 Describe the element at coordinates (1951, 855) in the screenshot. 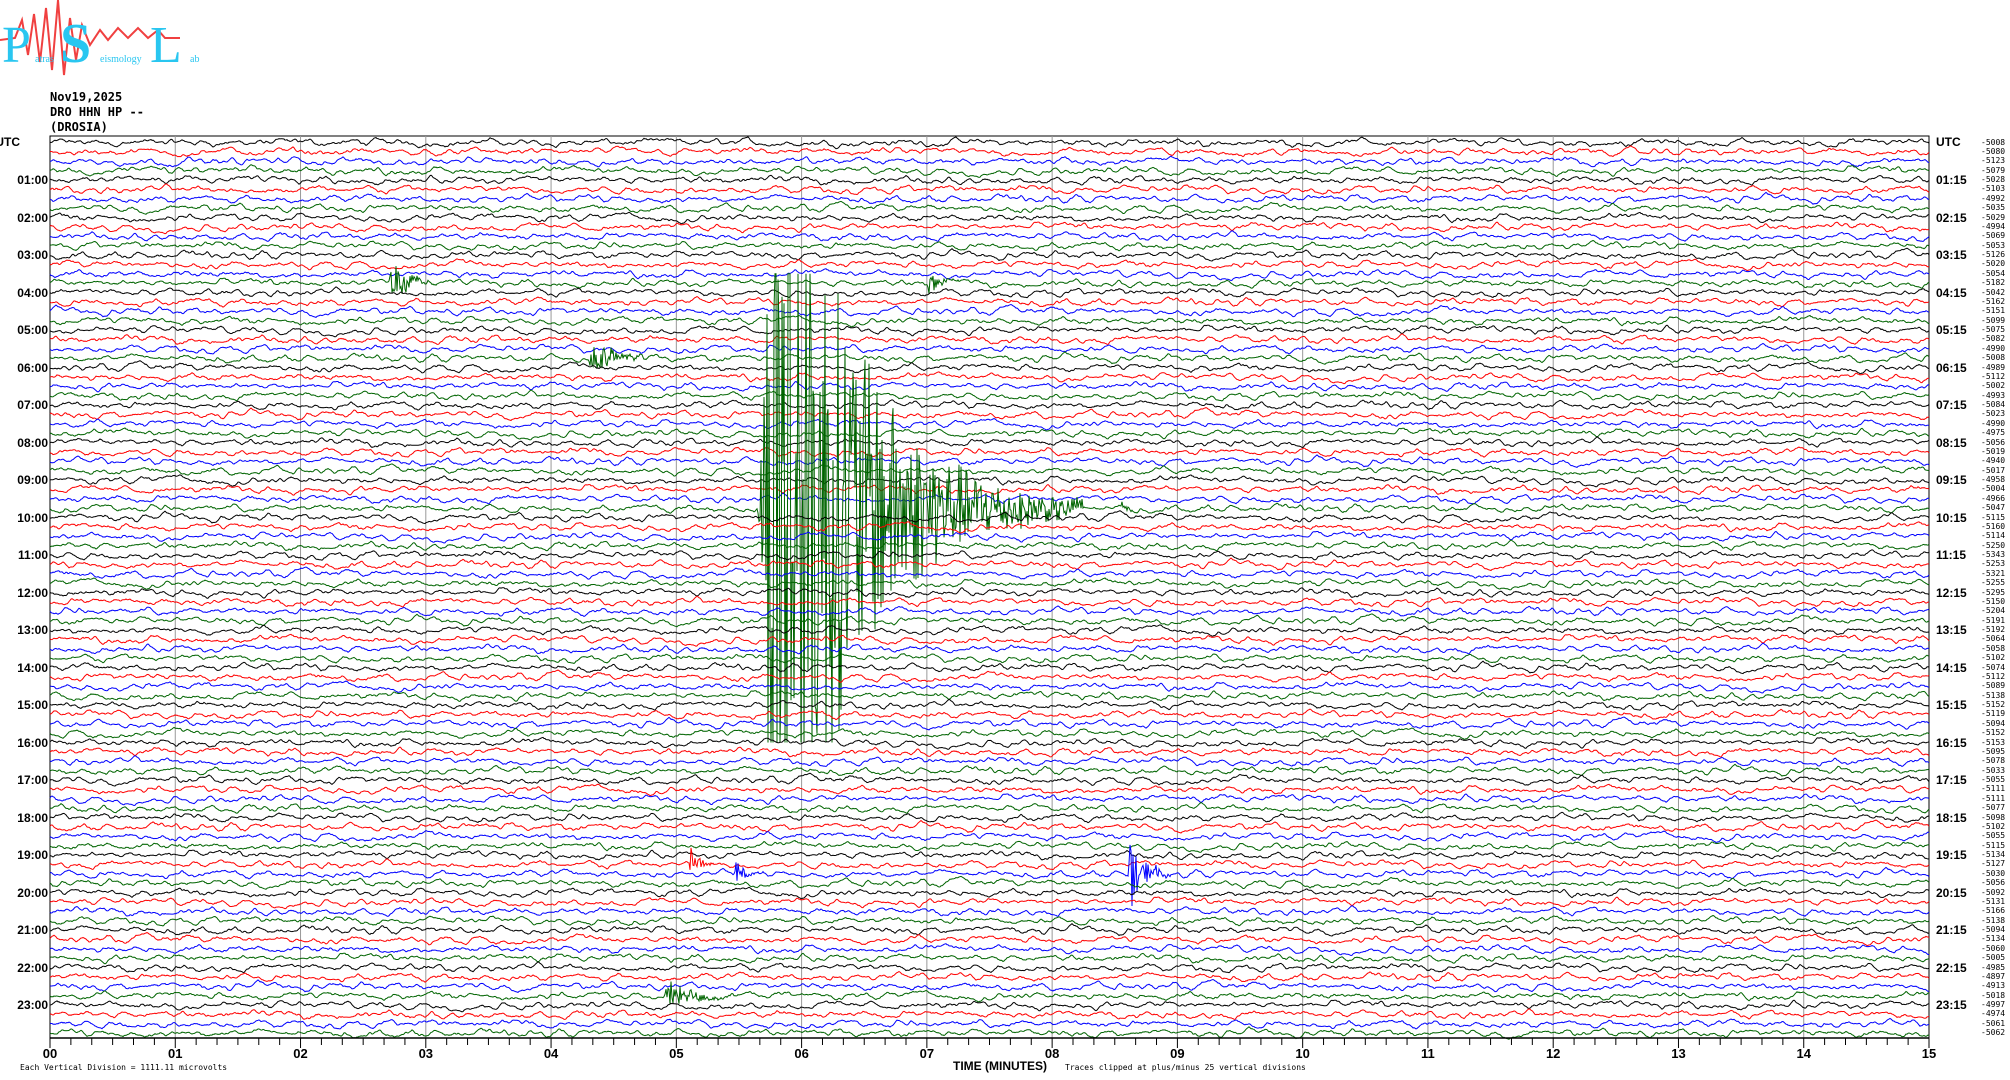

I see `right-hour-label: 19:15` at that location.